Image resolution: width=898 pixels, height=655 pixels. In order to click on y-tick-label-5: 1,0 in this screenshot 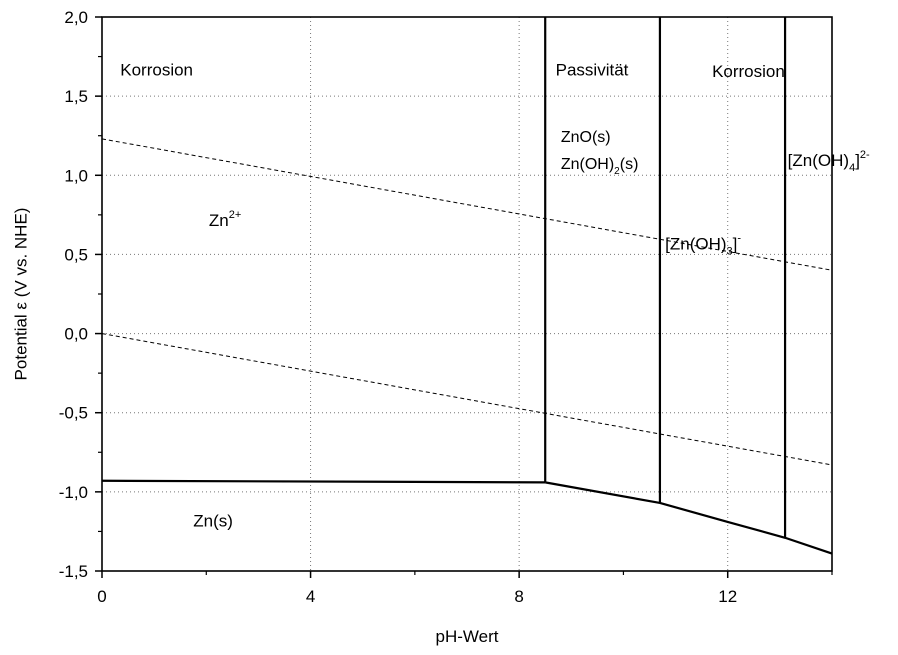, I will do `click(76, 175)`.